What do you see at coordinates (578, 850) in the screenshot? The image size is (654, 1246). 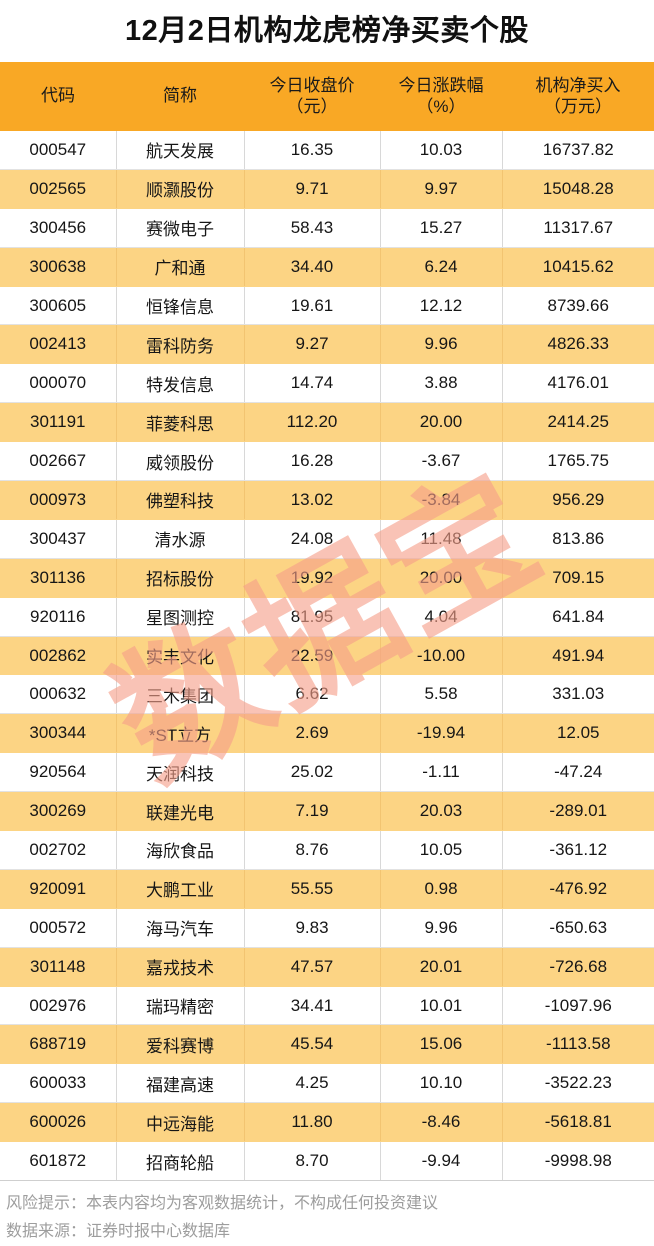 I see `cell-net: -361.12` at bounding box center [578, 850].